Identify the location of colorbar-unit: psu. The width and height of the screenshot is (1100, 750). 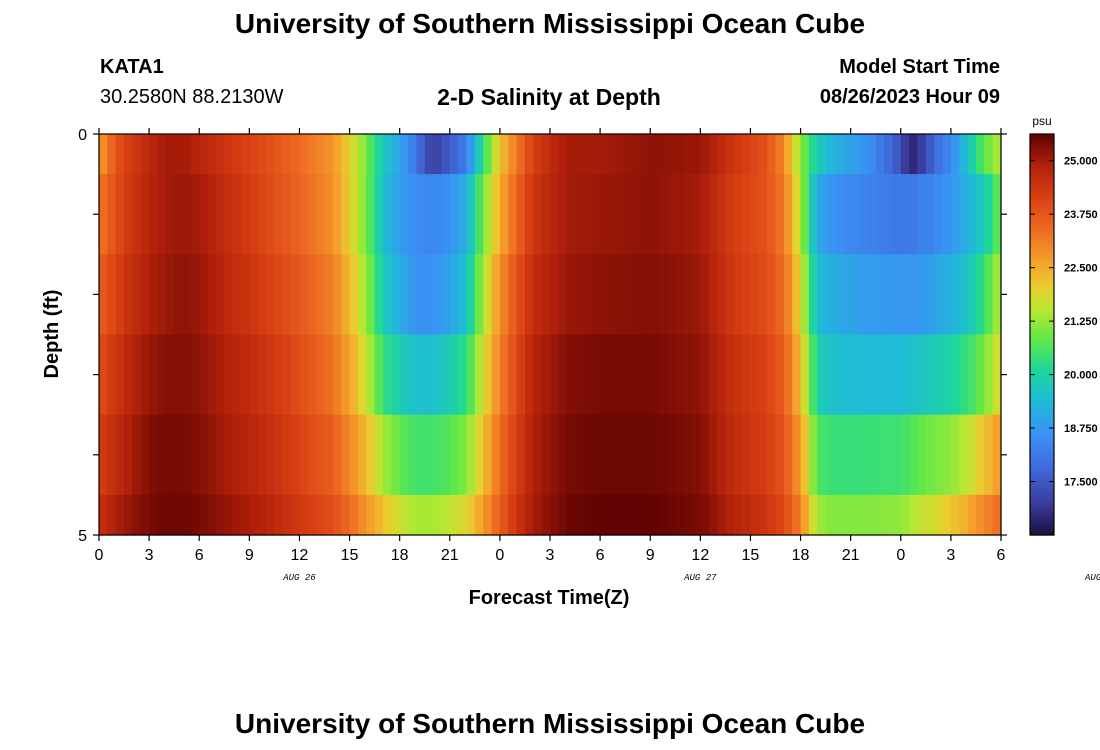
(1041, 121).